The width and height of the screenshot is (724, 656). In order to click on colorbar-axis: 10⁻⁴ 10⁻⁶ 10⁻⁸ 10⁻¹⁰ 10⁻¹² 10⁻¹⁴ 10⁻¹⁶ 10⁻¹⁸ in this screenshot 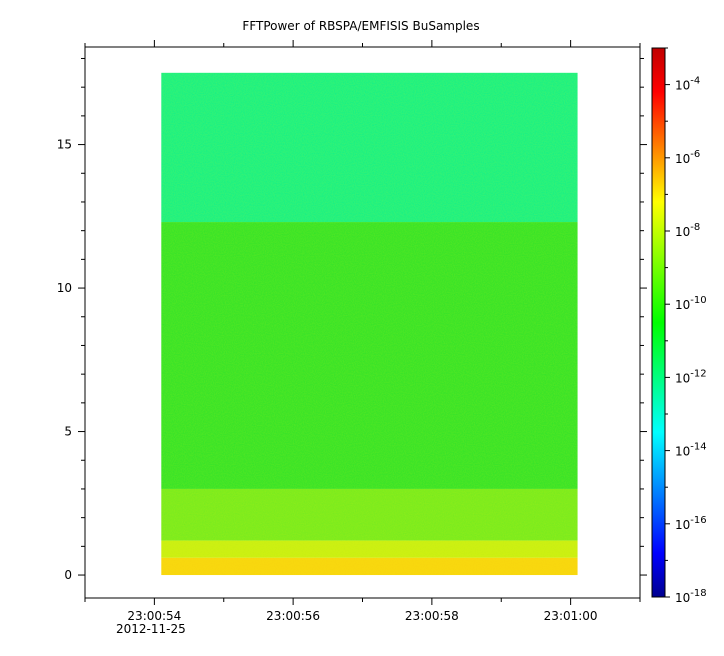, I will do `click(686, 326)`.